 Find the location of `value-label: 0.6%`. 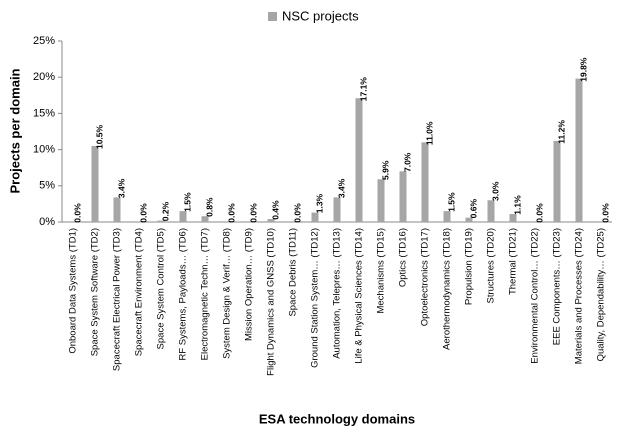

value-label: 0.6% is located at coordinates (473, 209).